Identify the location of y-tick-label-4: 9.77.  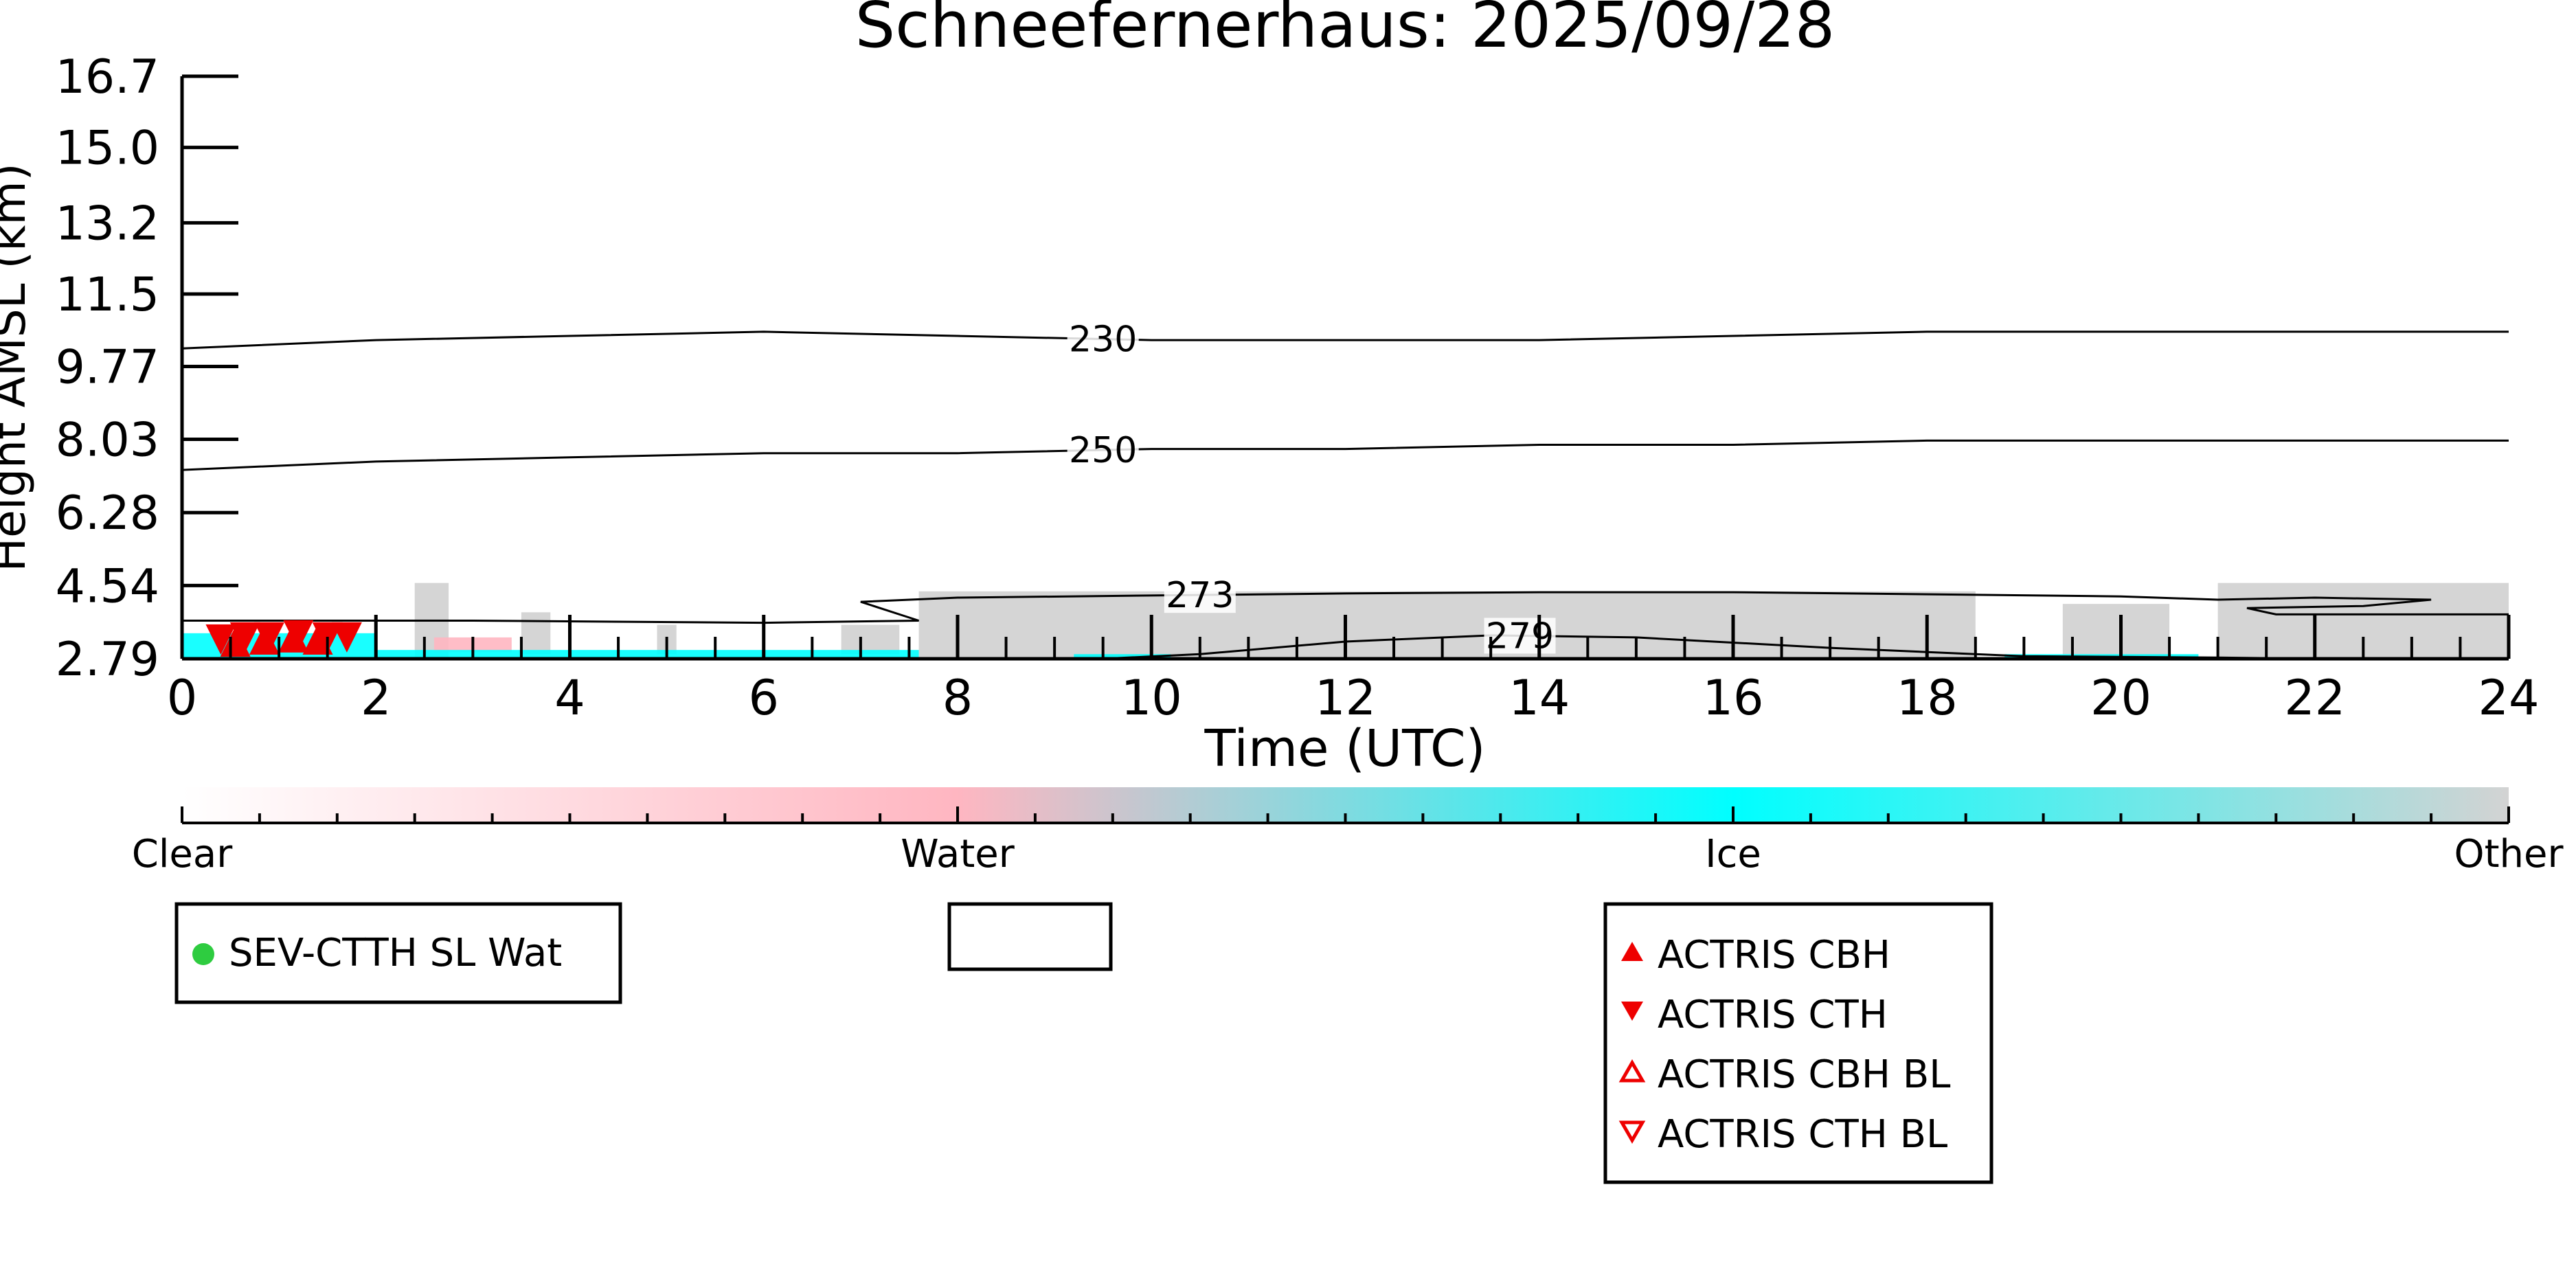
(107, 367).